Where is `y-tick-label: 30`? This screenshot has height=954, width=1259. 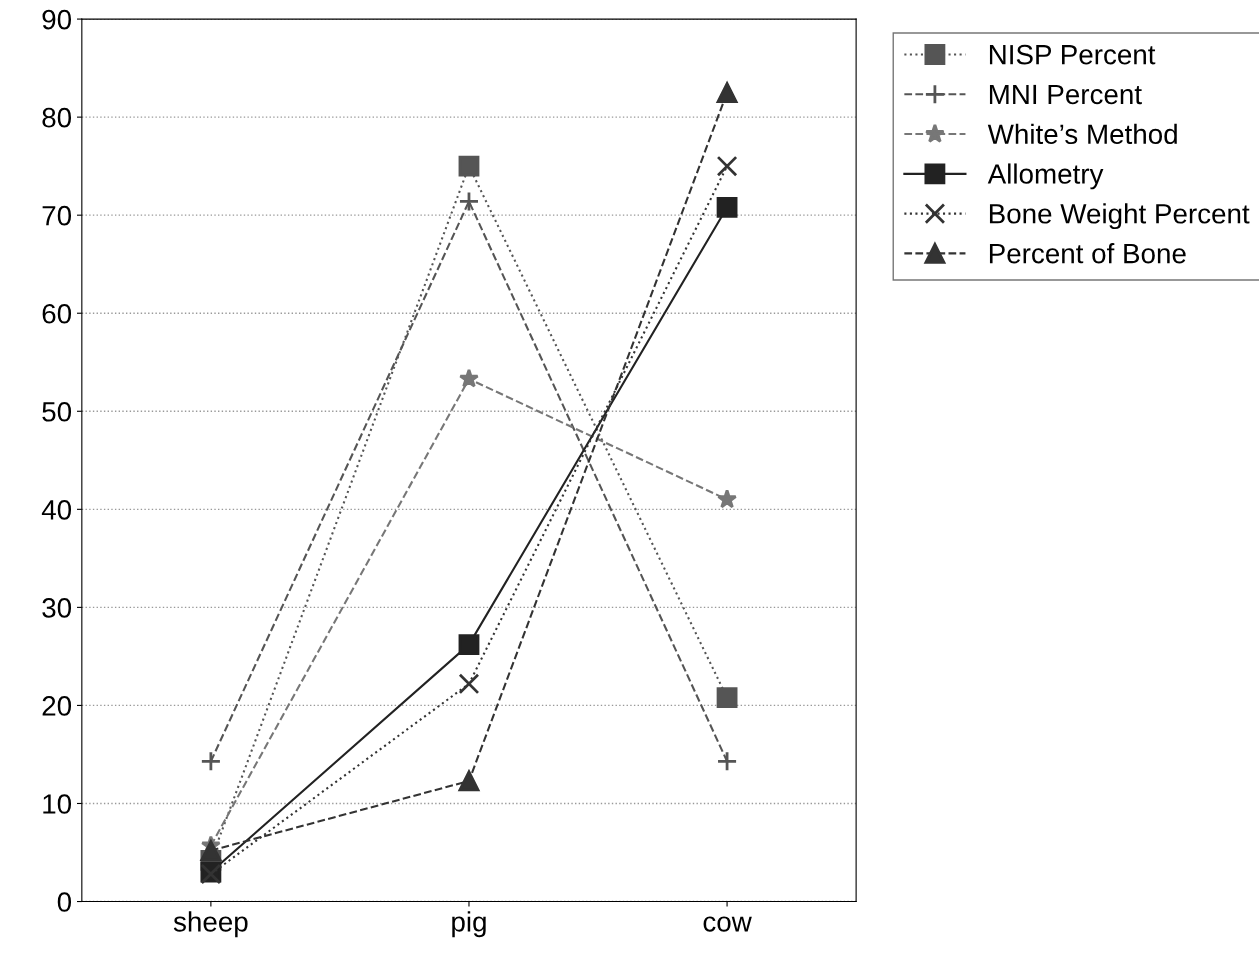
y-tick-label: 30 is located at coordinates (57, 608).